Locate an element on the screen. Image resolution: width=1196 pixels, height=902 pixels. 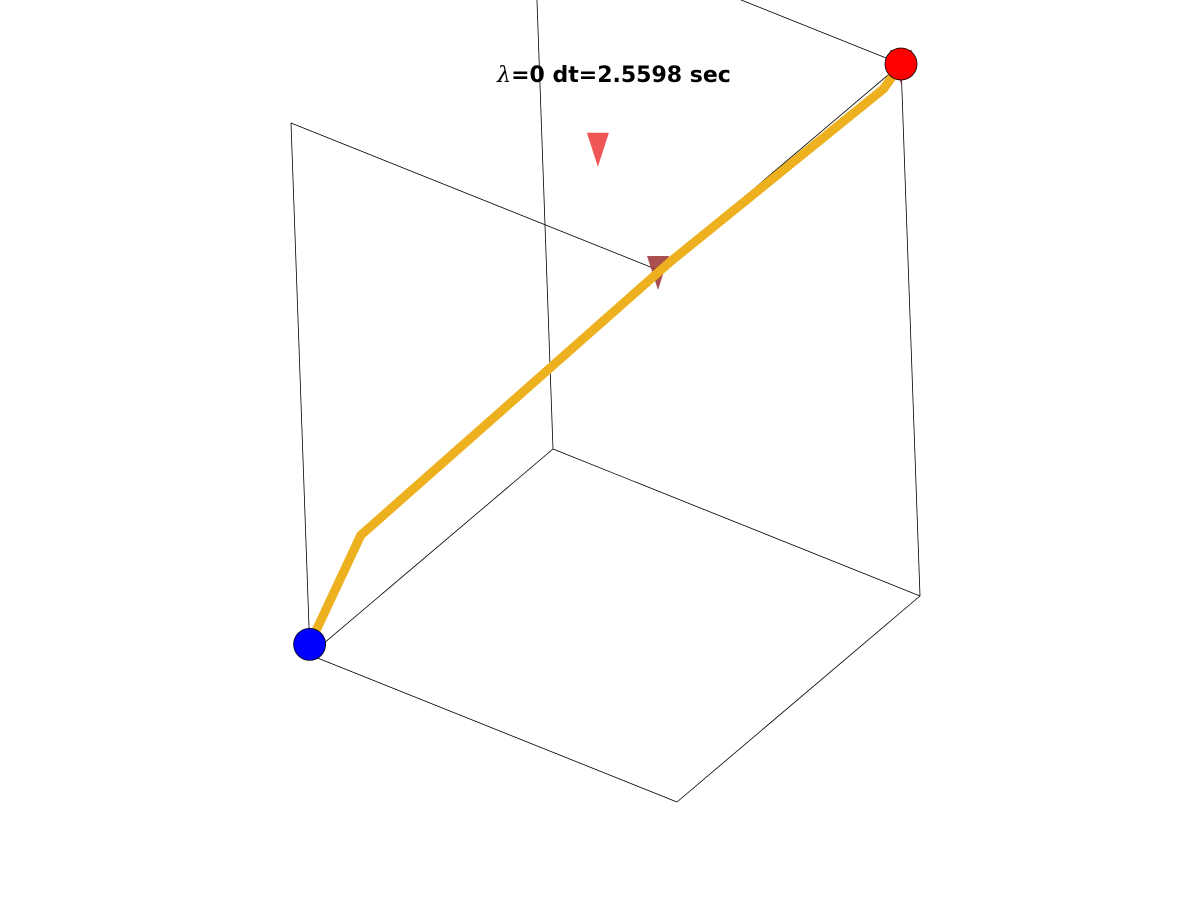
start-marker is located at coordinates (310, 644).